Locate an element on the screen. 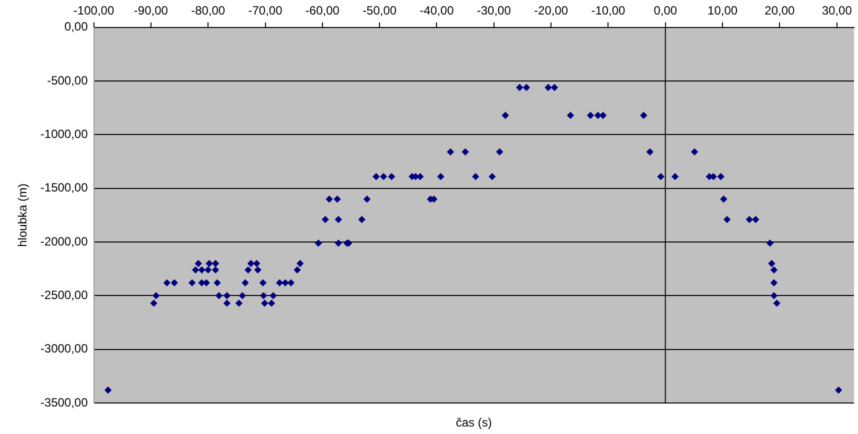 The height and width of the screenshot is (434, 858). y-tick-label: -1500,00 is located at coordinates (64, 187).